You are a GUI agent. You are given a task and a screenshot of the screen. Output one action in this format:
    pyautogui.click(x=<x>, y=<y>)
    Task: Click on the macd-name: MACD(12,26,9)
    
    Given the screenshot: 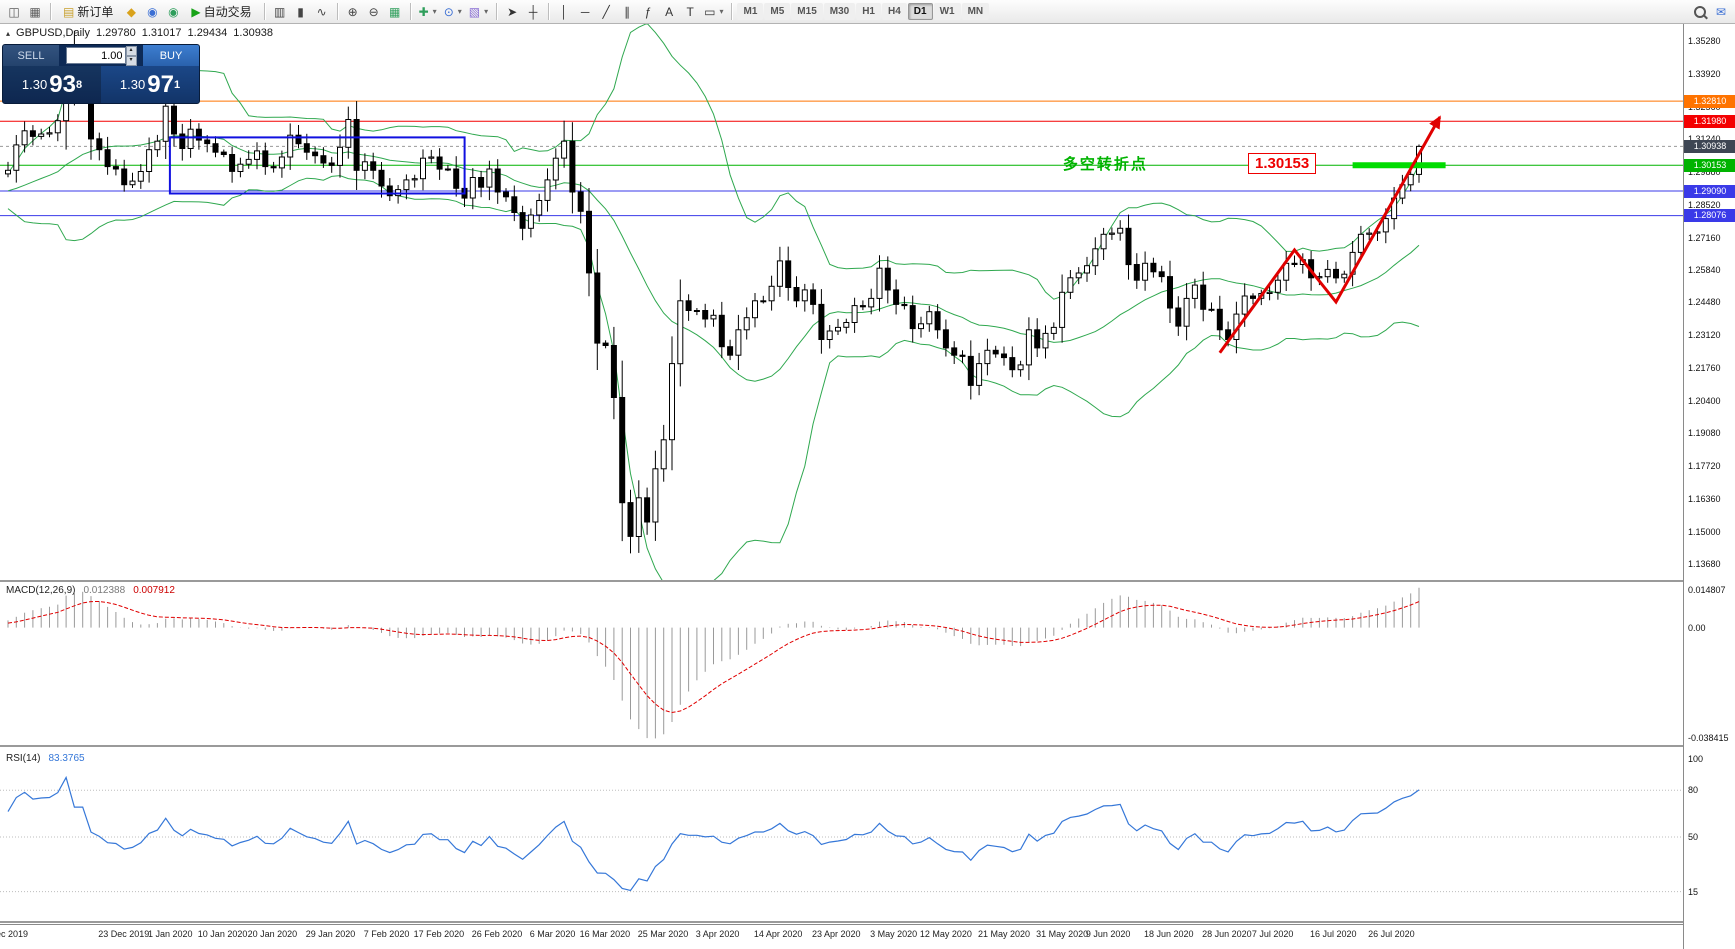 What is the action you would take?
    pyautogui.click(x=41, y=590)
    